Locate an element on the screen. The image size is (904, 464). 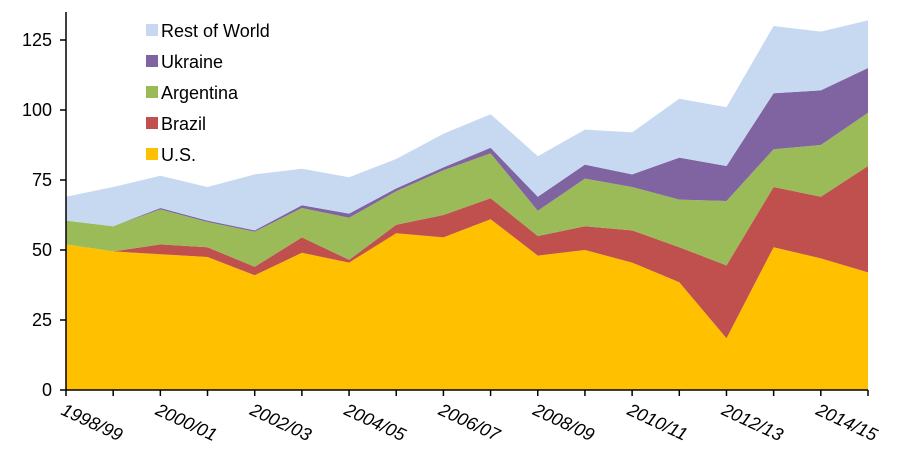
legend-swatch-brazil is located at coordinates (152, 123).